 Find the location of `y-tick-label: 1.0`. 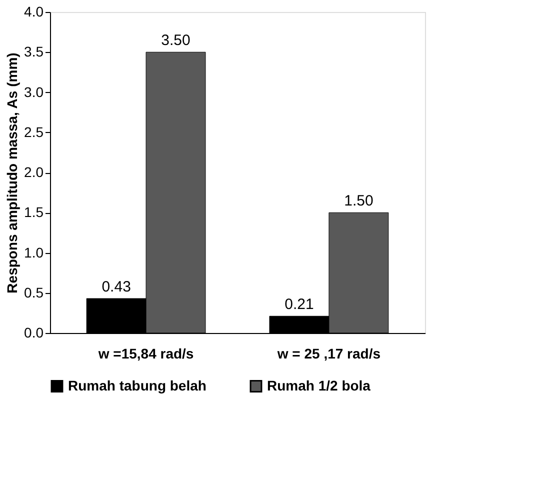

y-tick-label: 1.0 is located at coordinates (34, 252).